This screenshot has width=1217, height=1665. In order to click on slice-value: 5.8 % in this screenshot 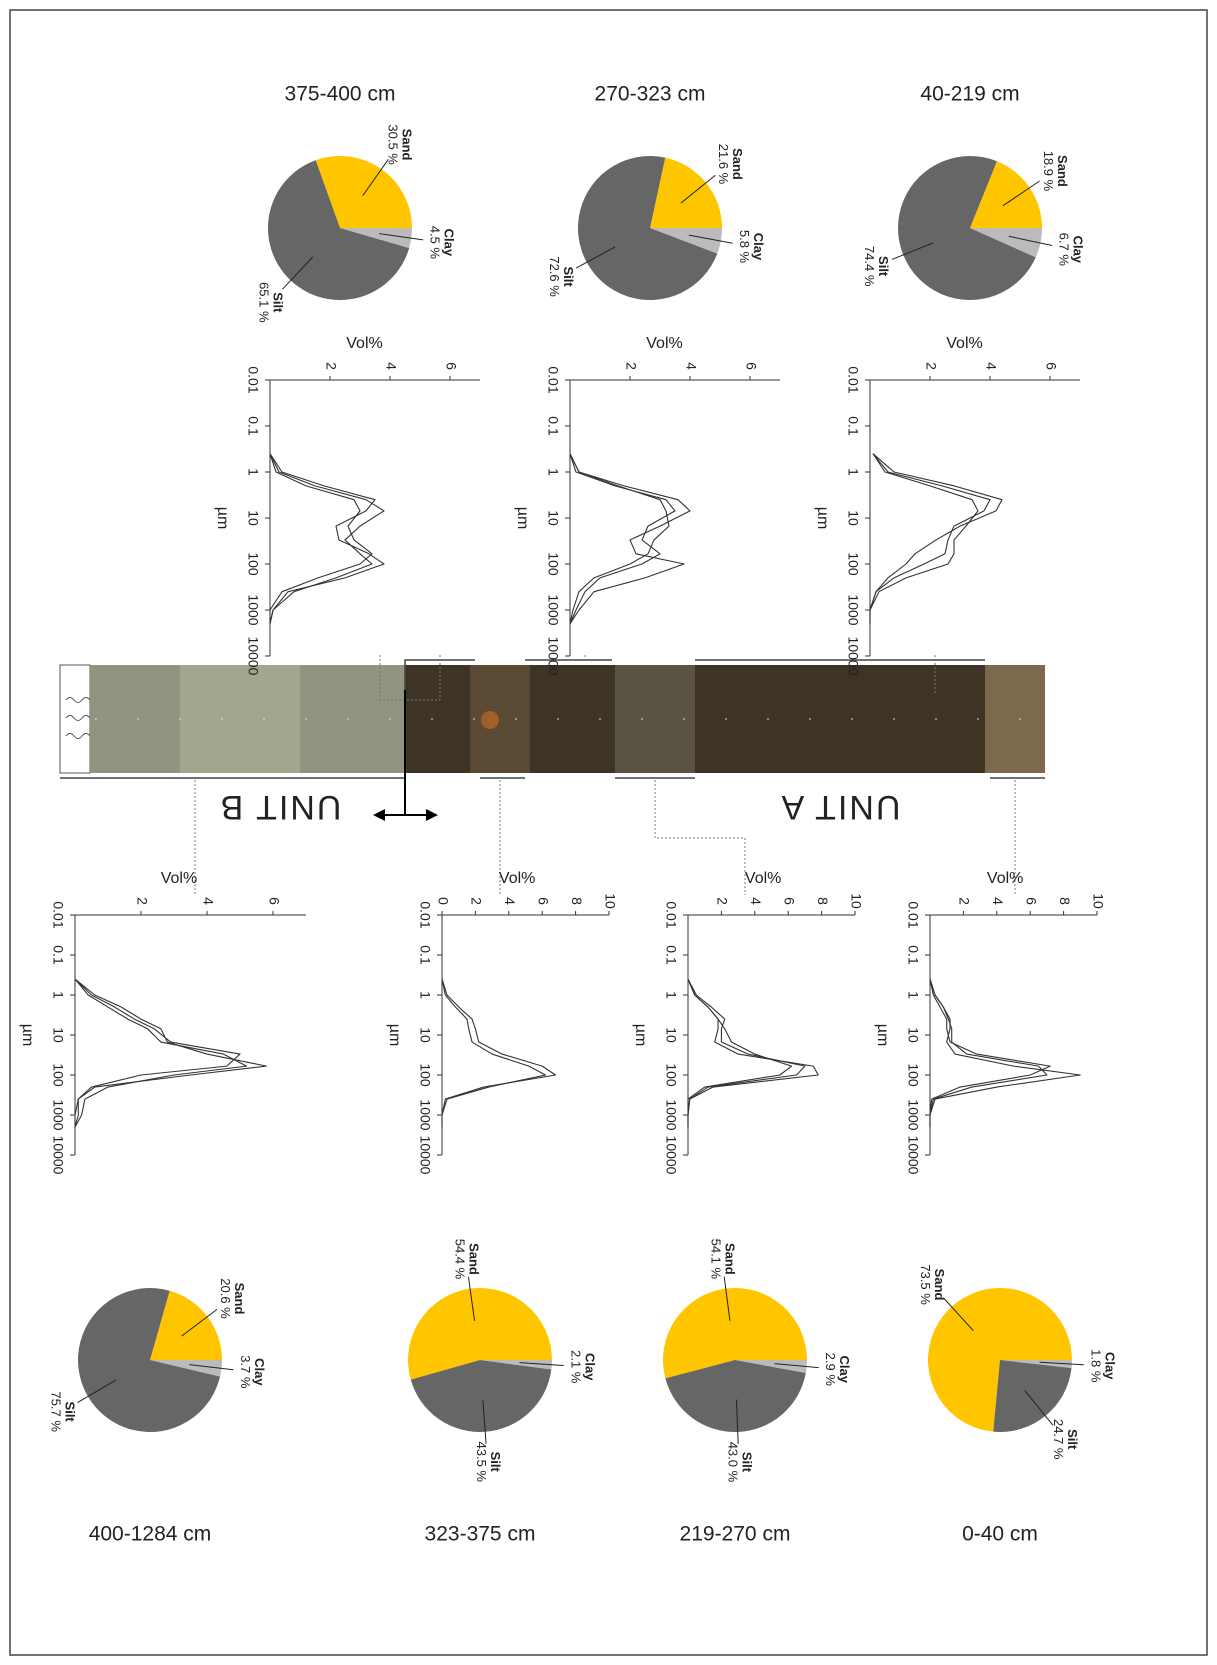, I will do `click(744, 247)`.